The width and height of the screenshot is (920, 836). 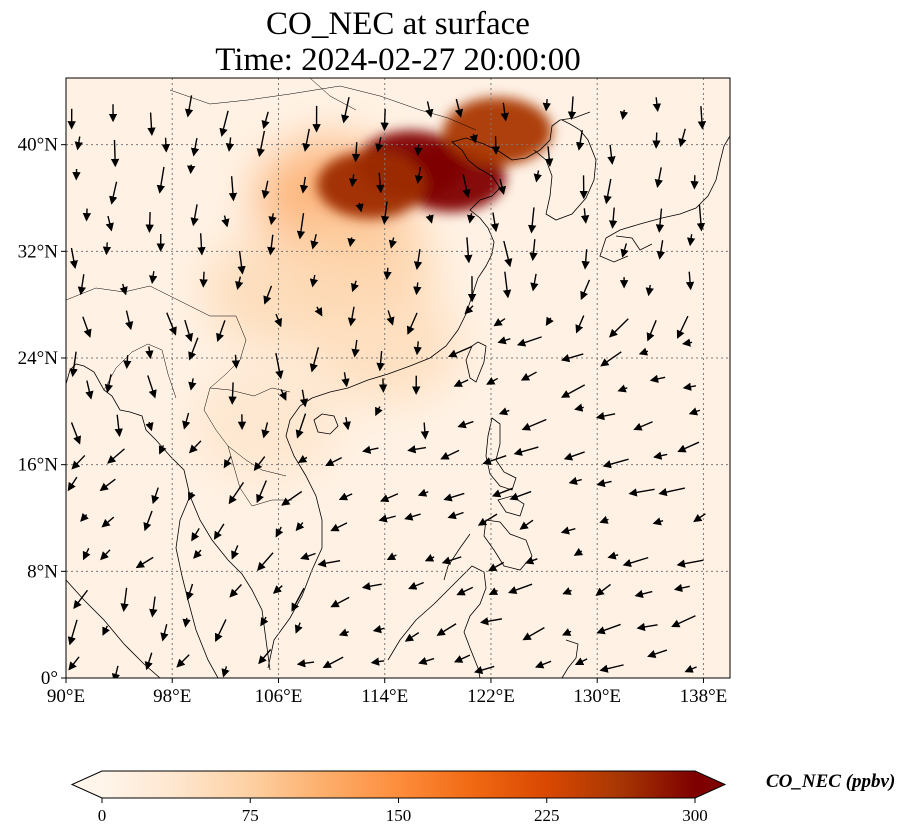 I want to click on lon-tick-label: 114°E, so click(x=384, y=696).